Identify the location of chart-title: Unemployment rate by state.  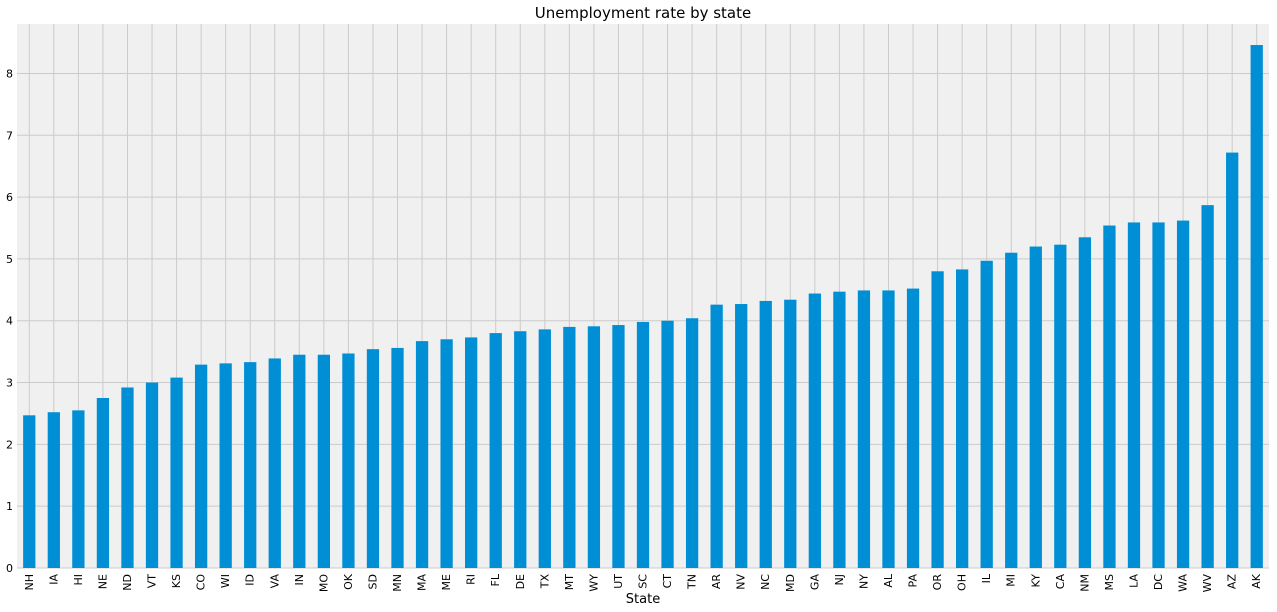
(643, 13).